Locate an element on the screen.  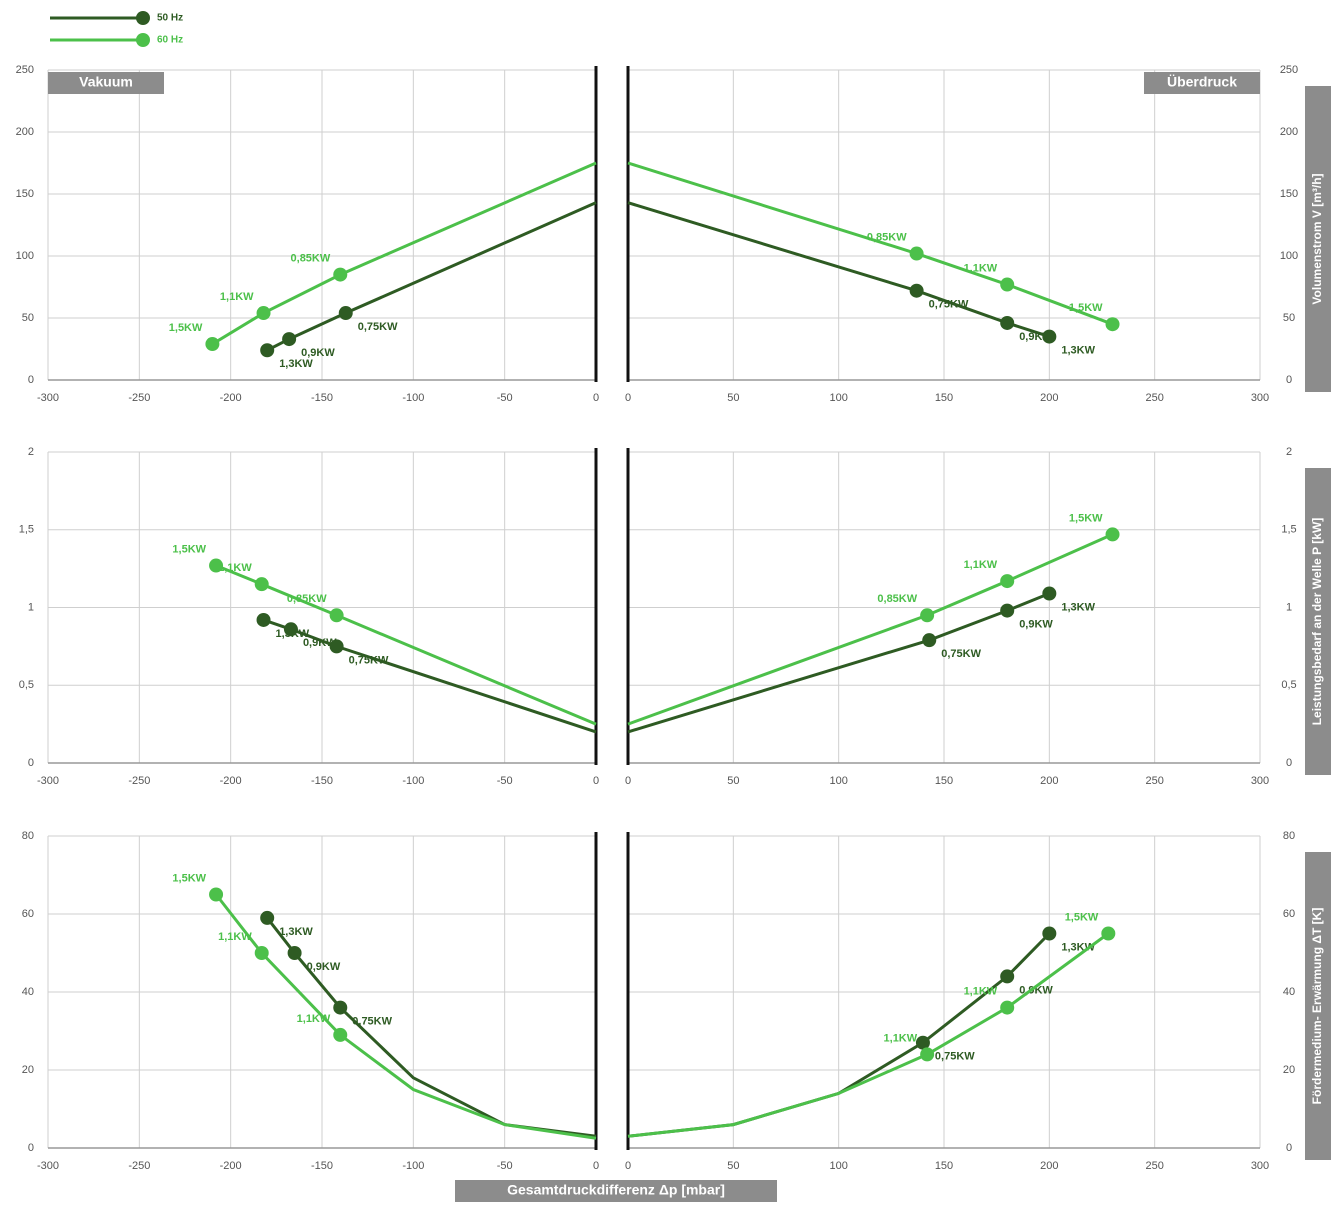
y-label: Leistungsbedarf an der Welle P [kW] is located at coordinates (1317, 622).